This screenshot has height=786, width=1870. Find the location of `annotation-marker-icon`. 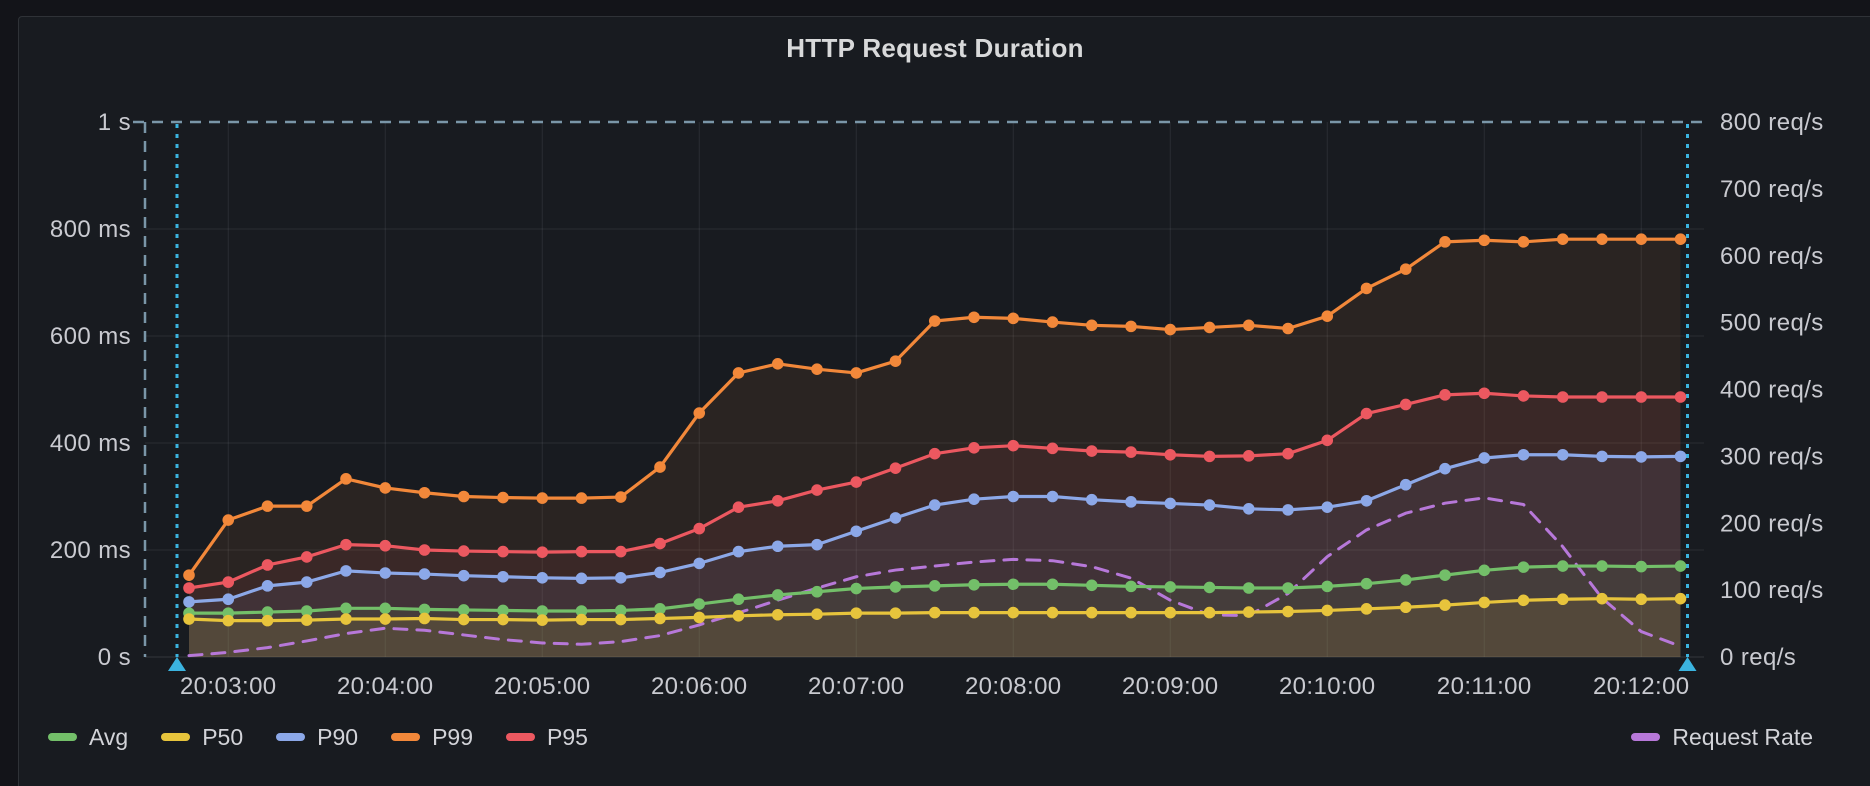

annotation-marker-icon is located at coordinates (1687, 664).